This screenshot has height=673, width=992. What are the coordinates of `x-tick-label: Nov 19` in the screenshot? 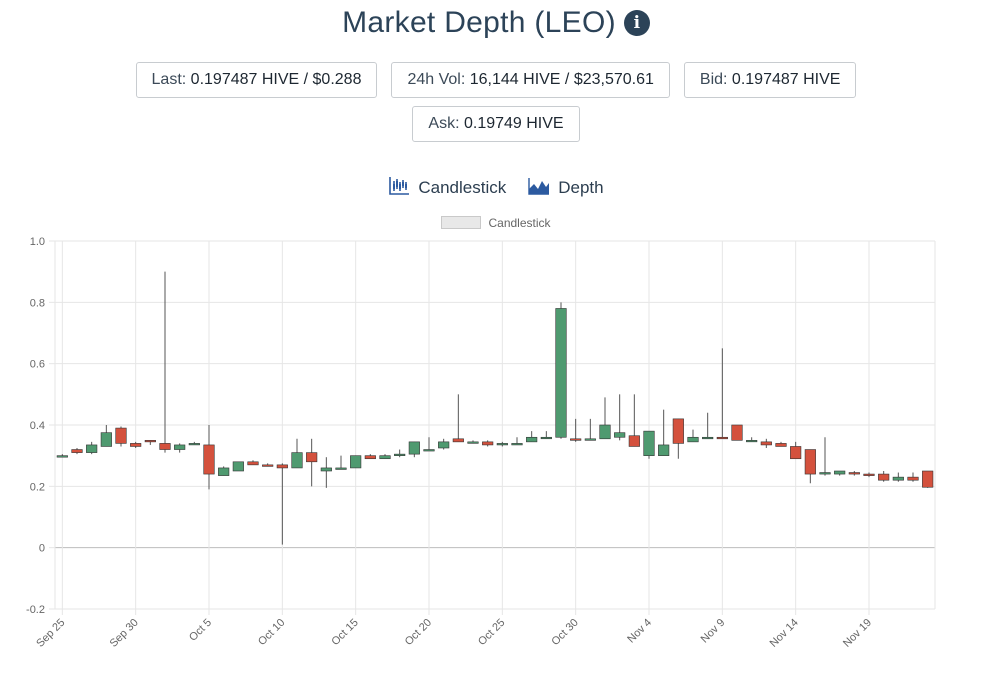 It's located at (857, 633).